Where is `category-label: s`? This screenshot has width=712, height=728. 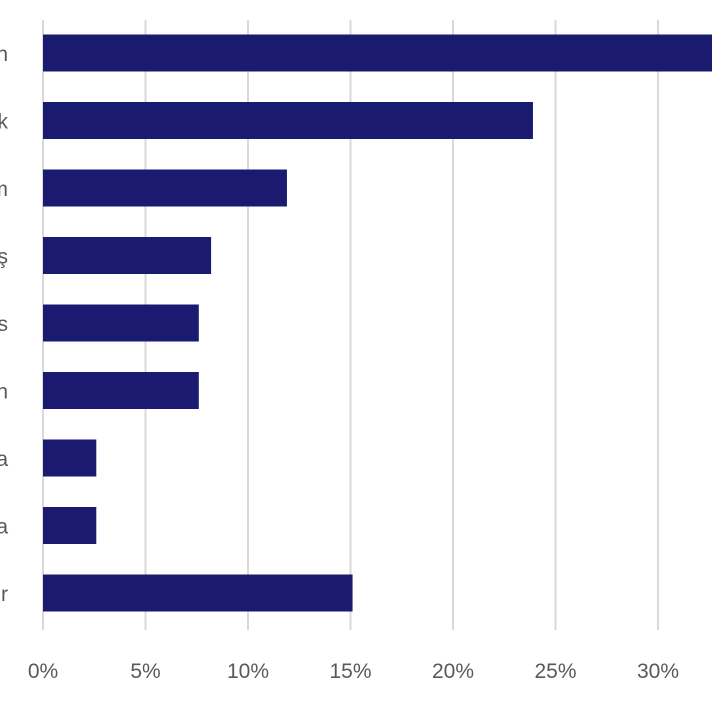 category-label: s is located at coordinates (4, 324).